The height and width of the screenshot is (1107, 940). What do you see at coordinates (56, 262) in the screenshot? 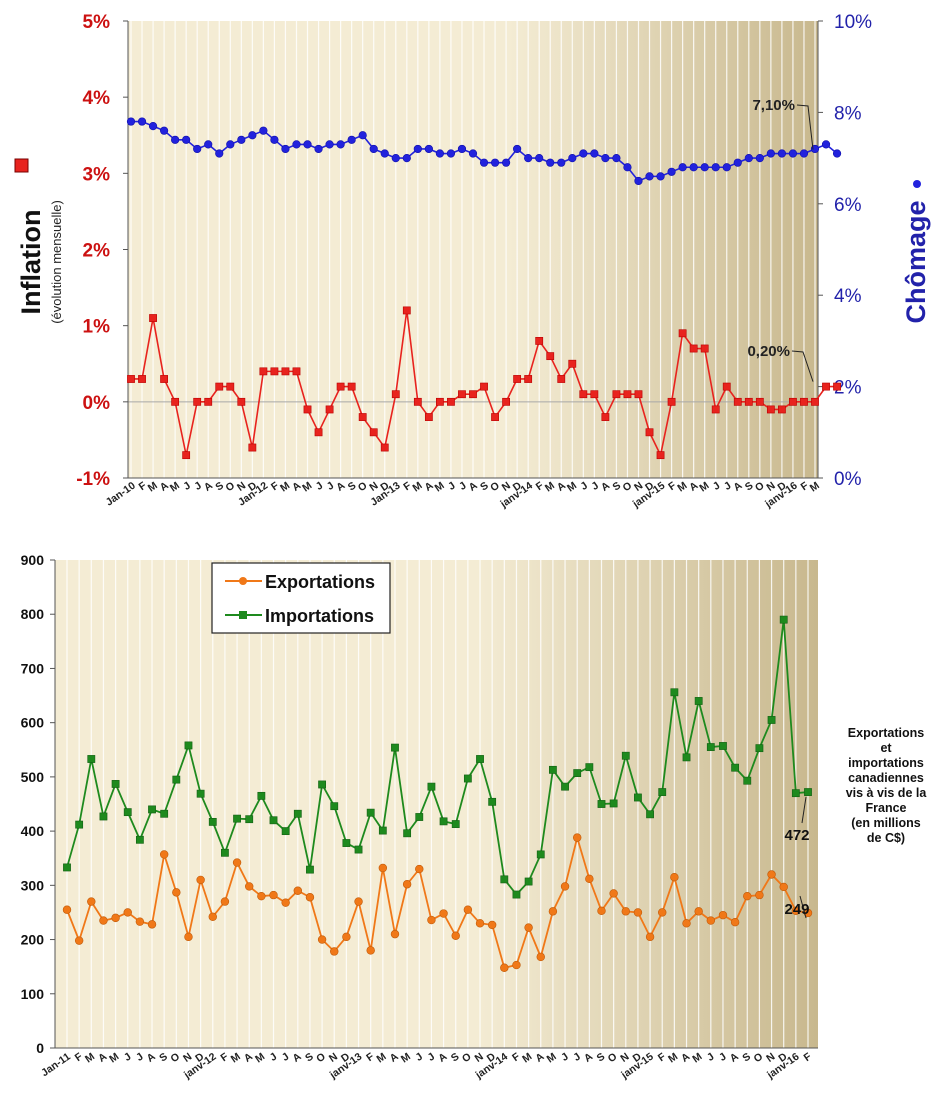
I see `y-axis-subtitle-text: (évolution mensuelle)` at bounding box center [56, 262].